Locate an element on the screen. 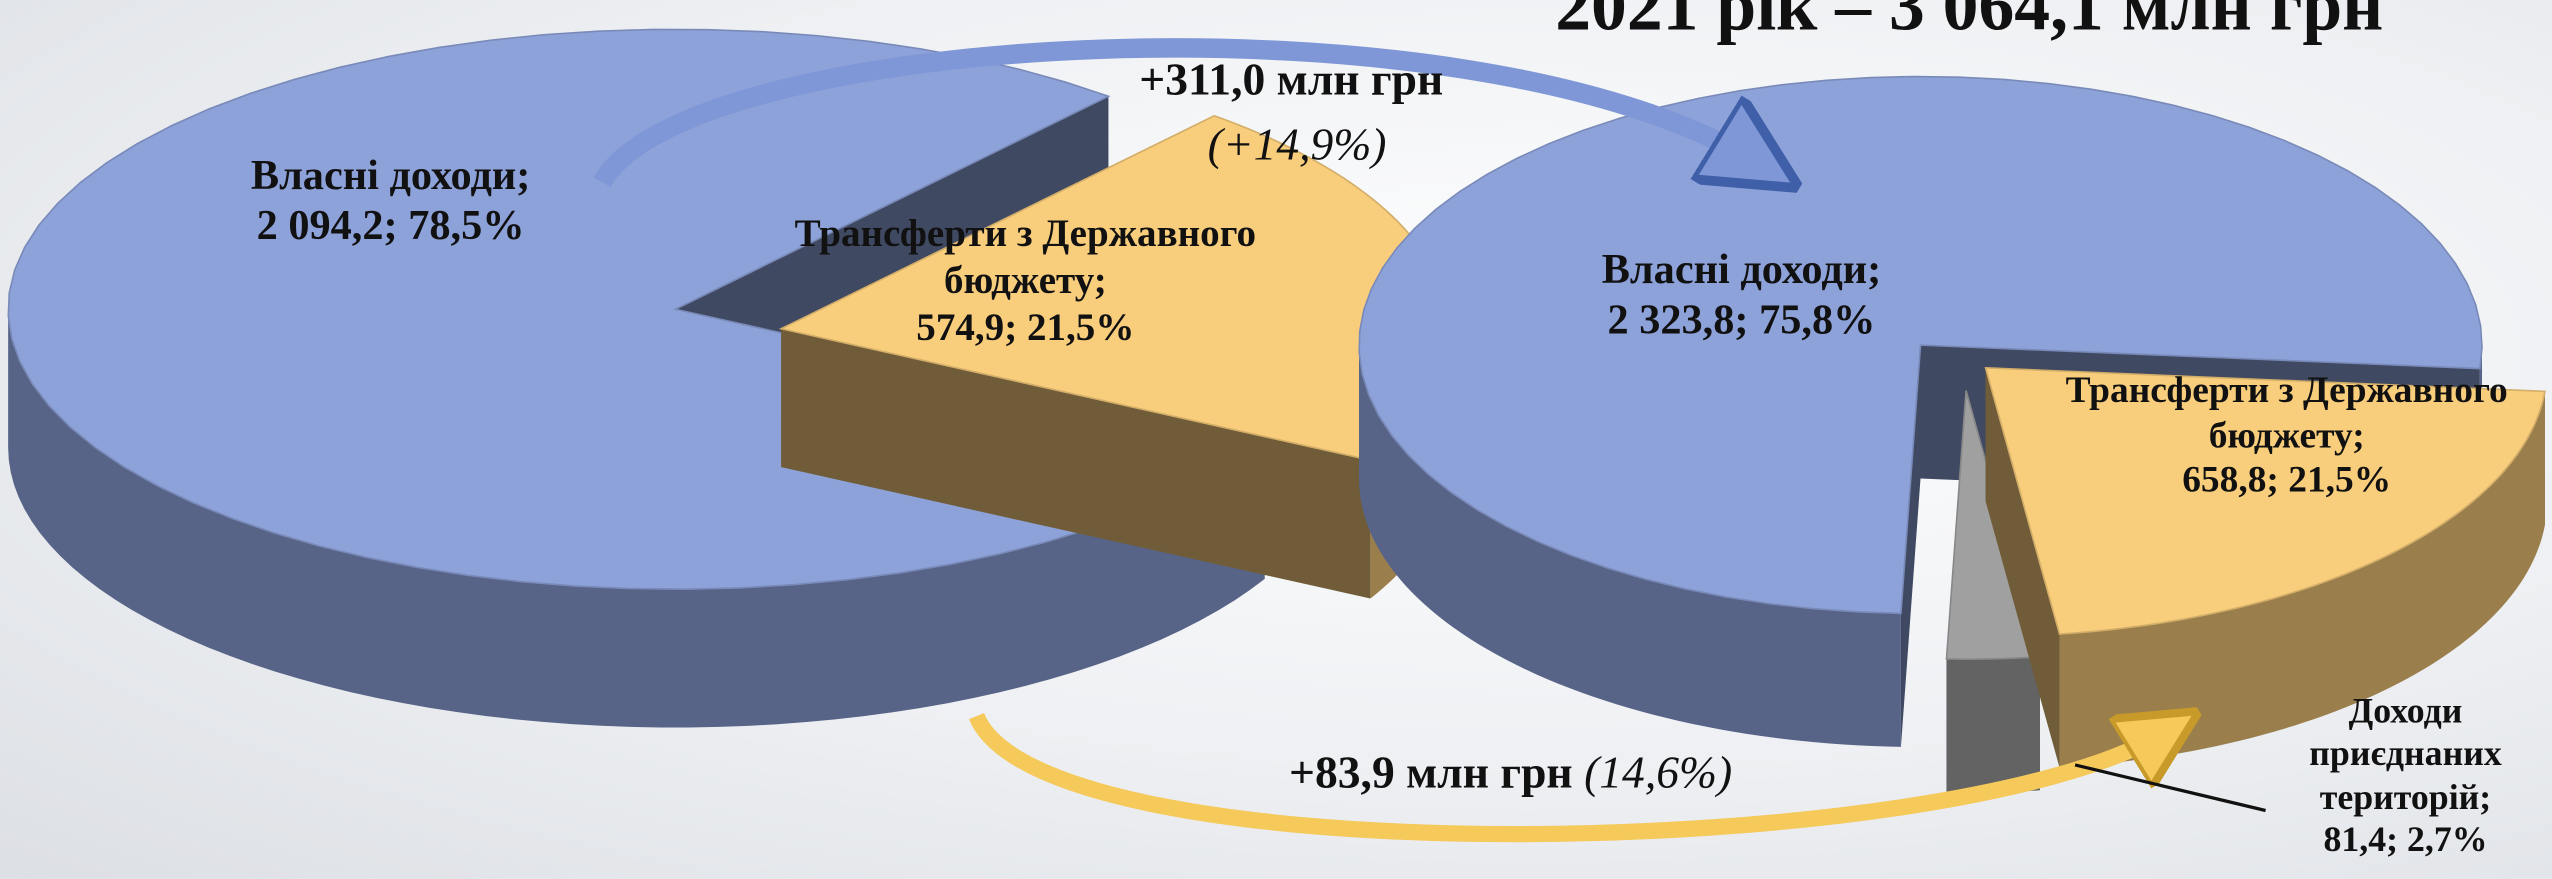  annotation-text: (14,6%) is located at coordinates (1658, 774).